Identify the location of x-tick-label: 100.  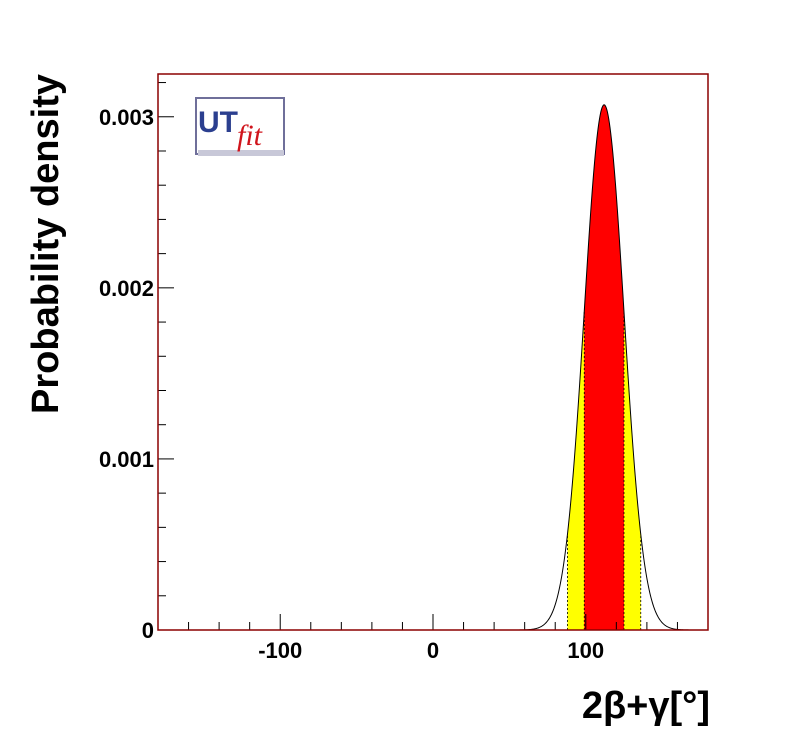
(585, 650).